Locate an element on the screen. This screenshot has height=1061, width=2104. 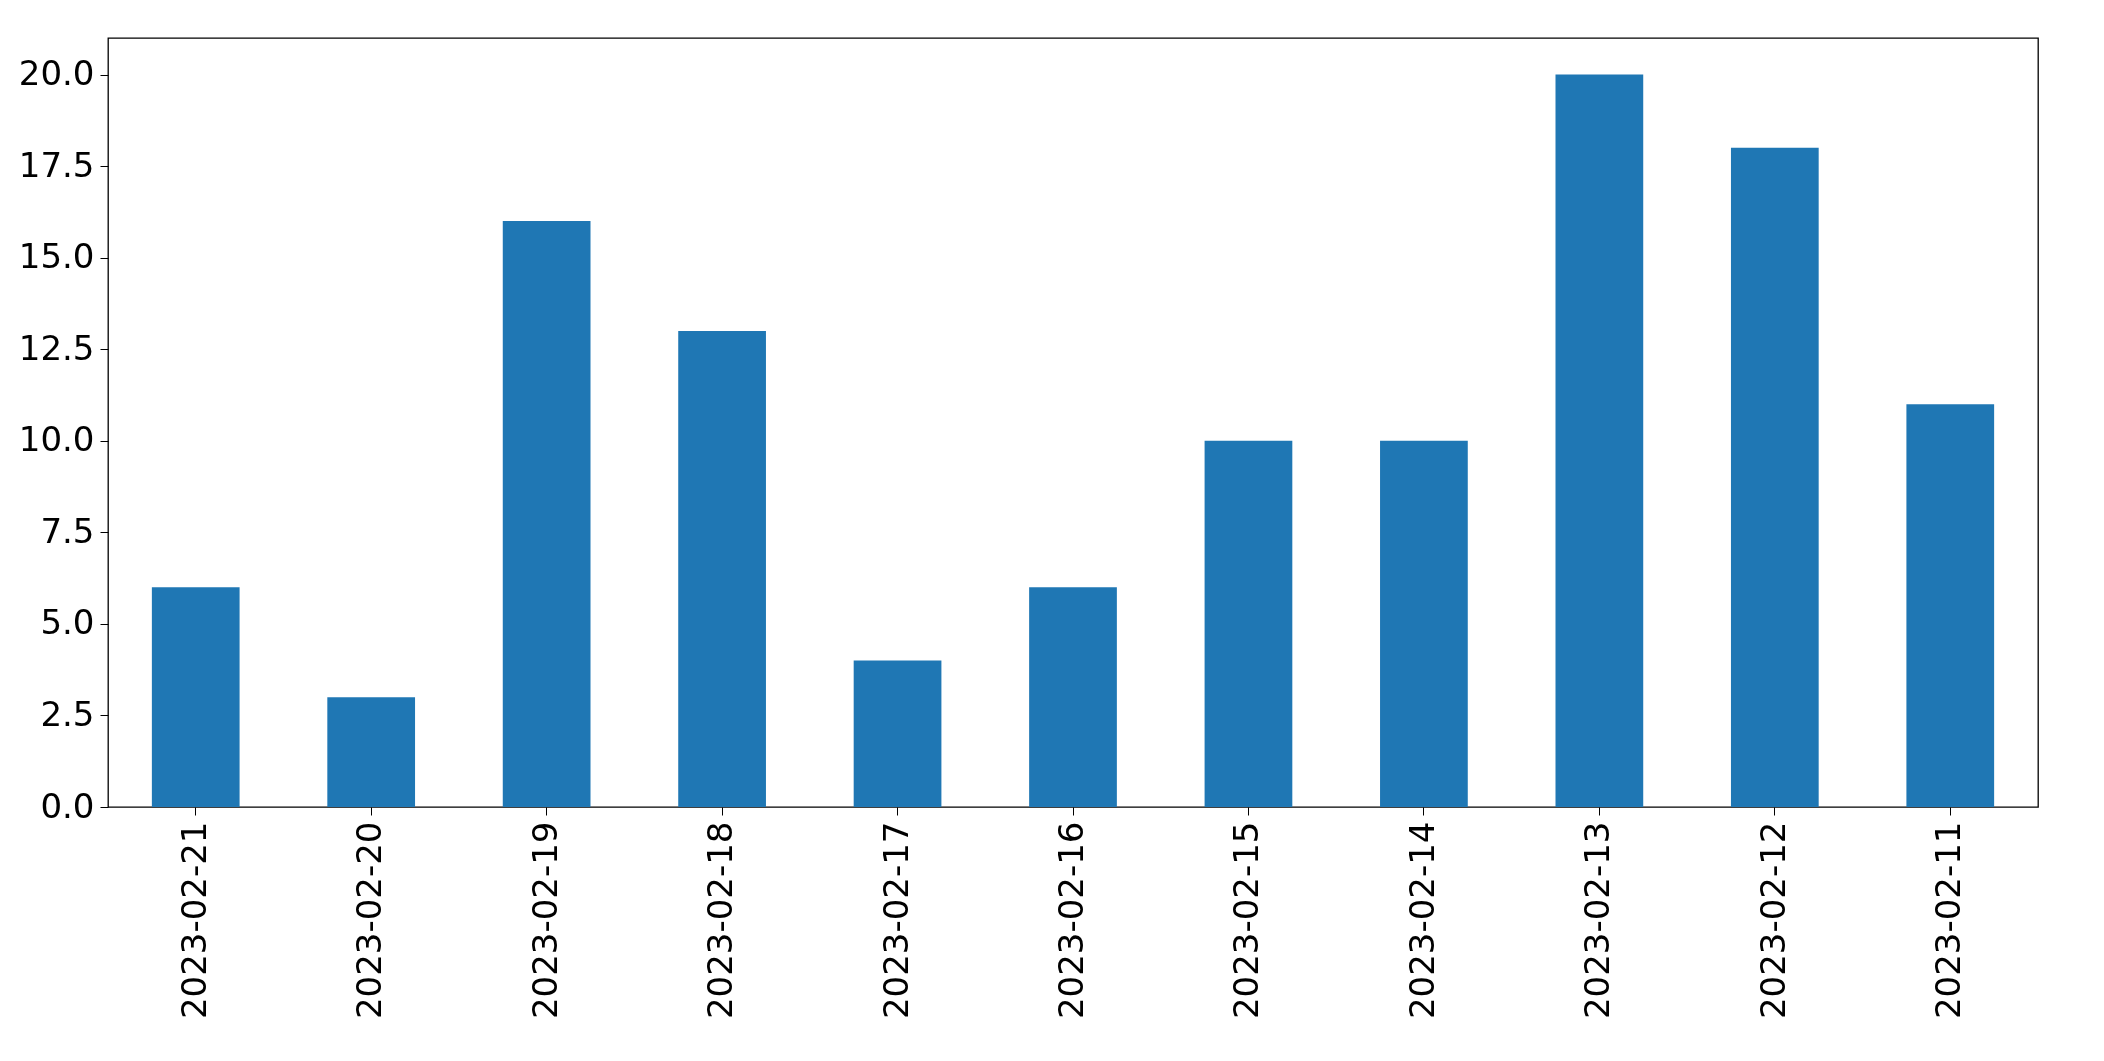
y-tick-label: 15.0 is located at coordinates (56, 256).